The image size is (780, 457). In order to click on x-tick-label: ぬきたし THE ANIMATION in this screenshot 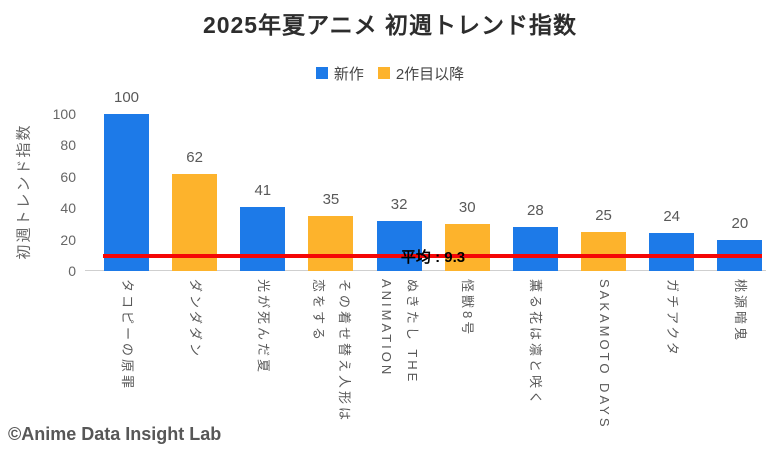, I will do `click(400, 332)`.